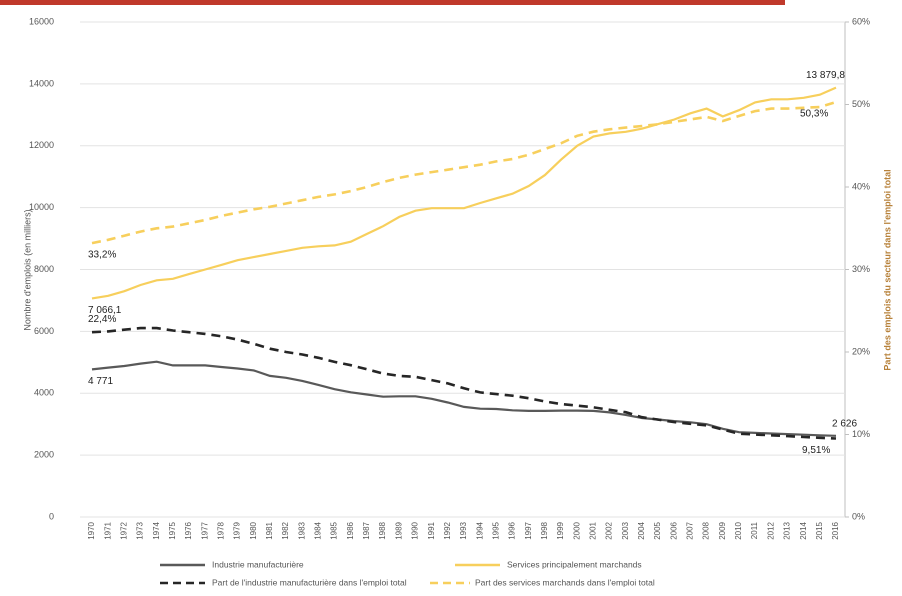  I want to click on y-tick-label: 2000, so click(44, 455).